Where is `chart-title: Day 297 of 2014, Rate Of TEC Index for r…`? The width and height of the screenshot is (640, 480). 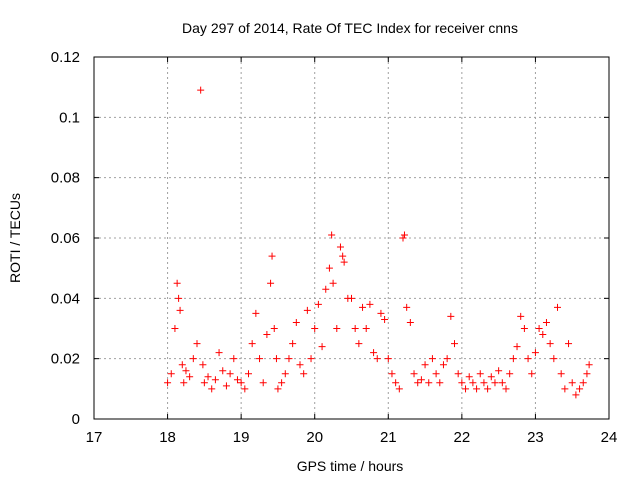 chart-title: Day 297 of 2014, Rate Of TEC Index for r… is located at coordinates (350, 28).